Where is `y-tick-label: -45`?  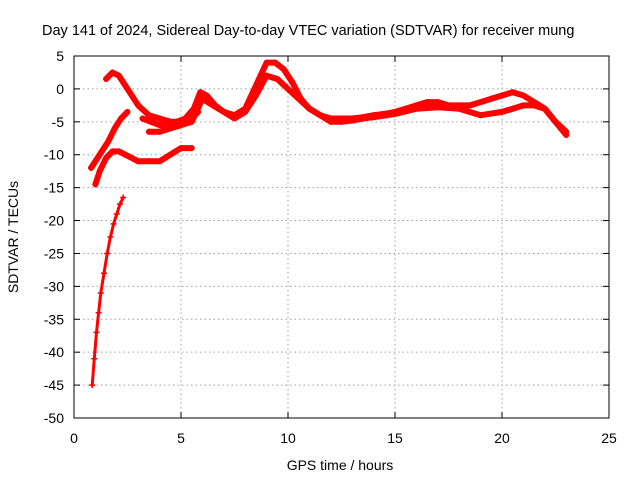 y-tick-label: -45 is located at coordinates (54, 385).